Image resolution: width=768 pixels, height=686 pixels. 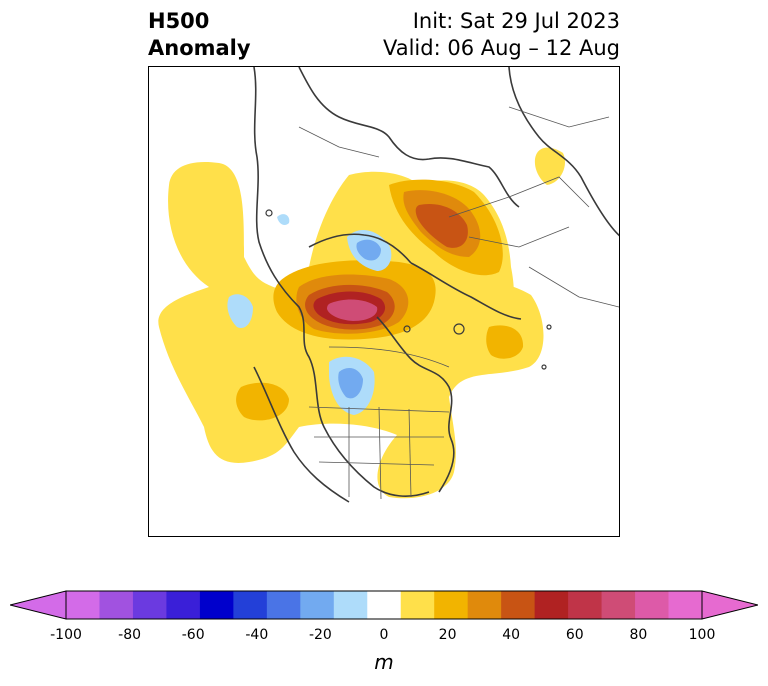 What do you see at coordinates (408, 289) in the screenshot?
I see `islands` at bounding box center [408, 289].